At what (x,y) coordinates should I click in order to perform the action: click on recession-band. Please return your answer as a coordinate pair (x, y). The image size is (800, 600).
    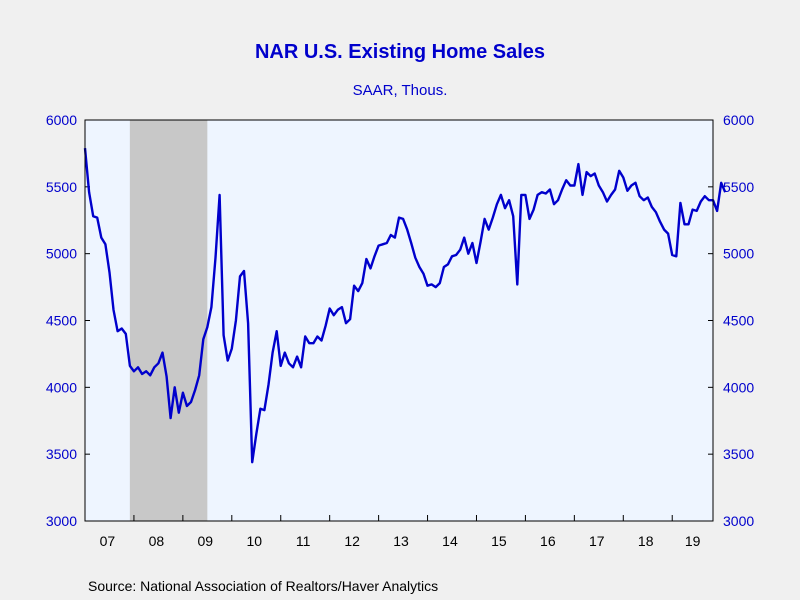
    Looking at the image, I should click on (168, 320).